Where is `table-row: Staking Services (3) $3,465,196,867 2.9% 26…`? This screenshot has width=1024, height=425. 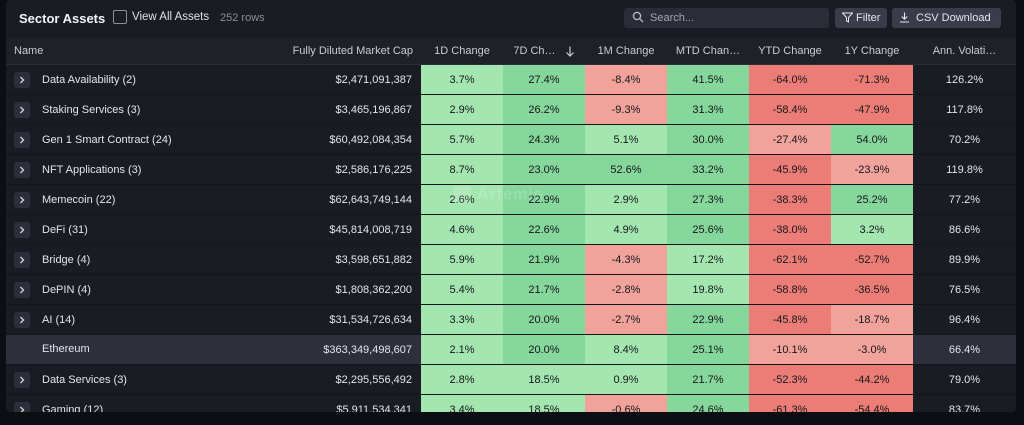
table-row: Staking Services (3) $3,465,196,867 2.9% 26… is located at coordinates (511, 109).